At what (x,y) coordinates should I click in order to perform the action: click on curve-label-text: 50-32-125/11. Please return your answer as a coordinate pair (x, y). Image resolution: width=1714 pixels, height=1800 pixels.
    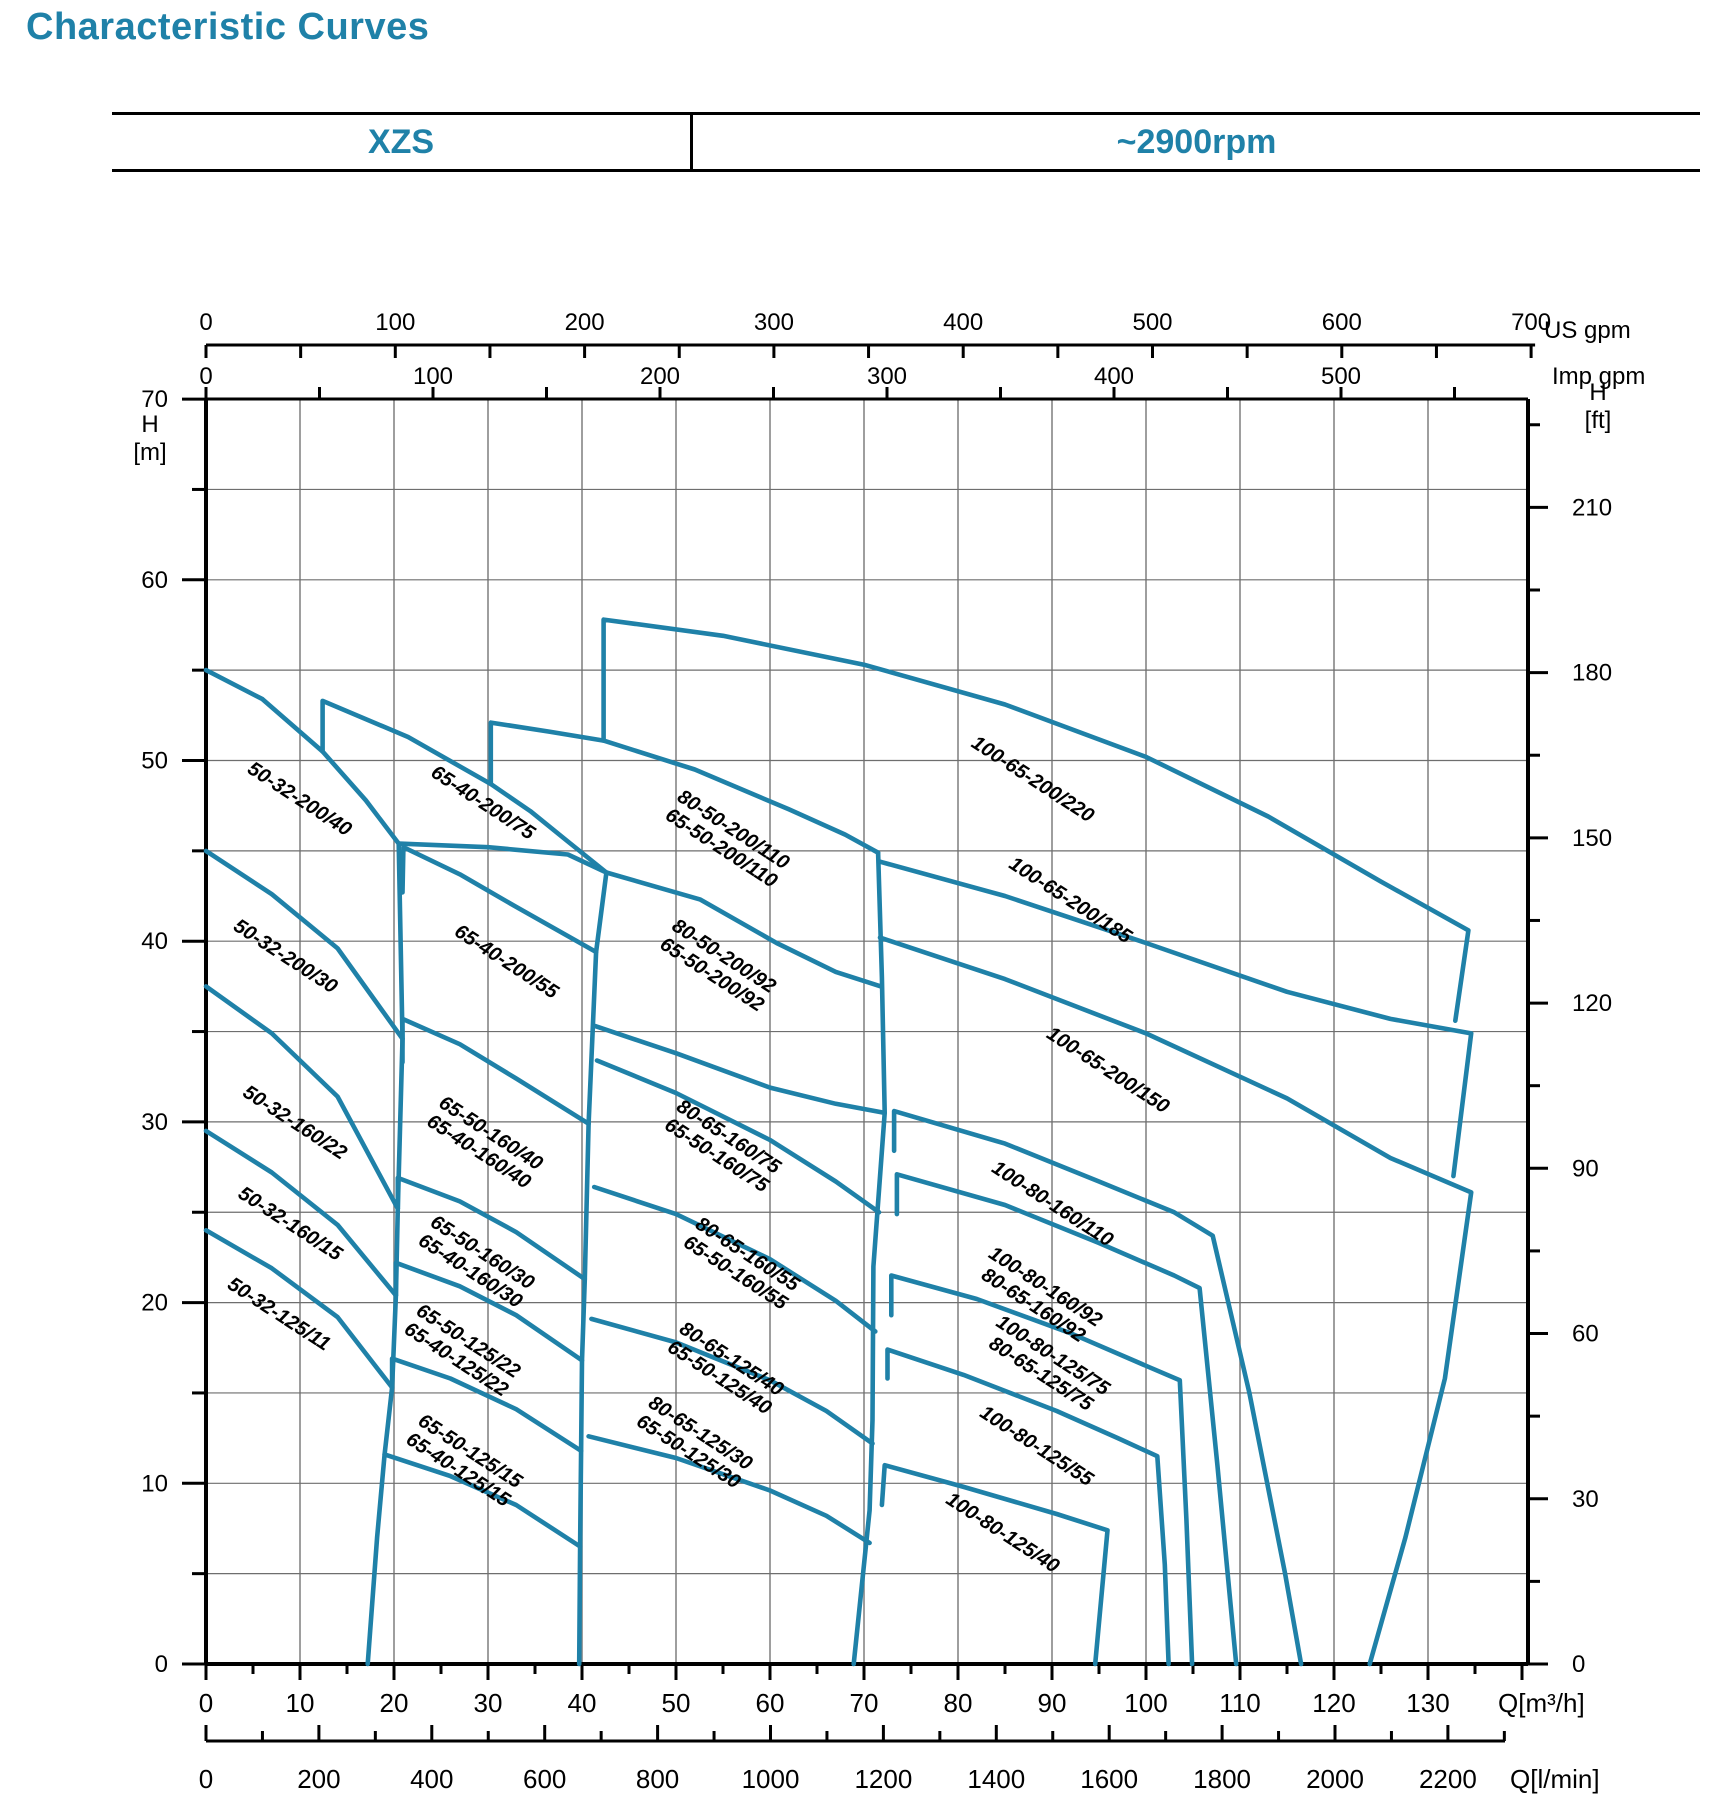
    Looking at the image, I should click on (279, 1314).